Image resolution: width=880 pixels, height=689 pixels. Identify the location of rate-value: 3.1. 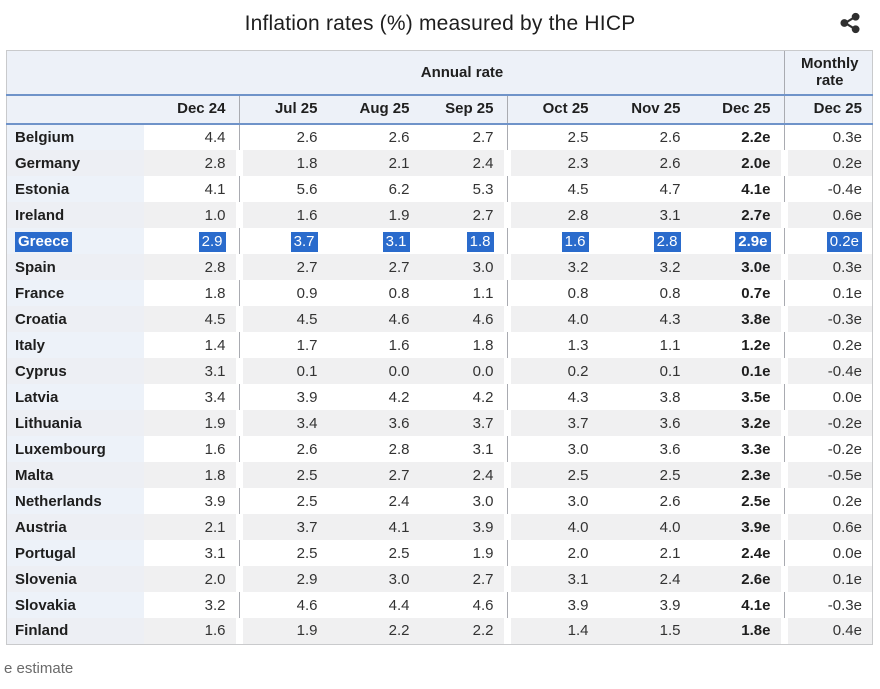
(215, 371).